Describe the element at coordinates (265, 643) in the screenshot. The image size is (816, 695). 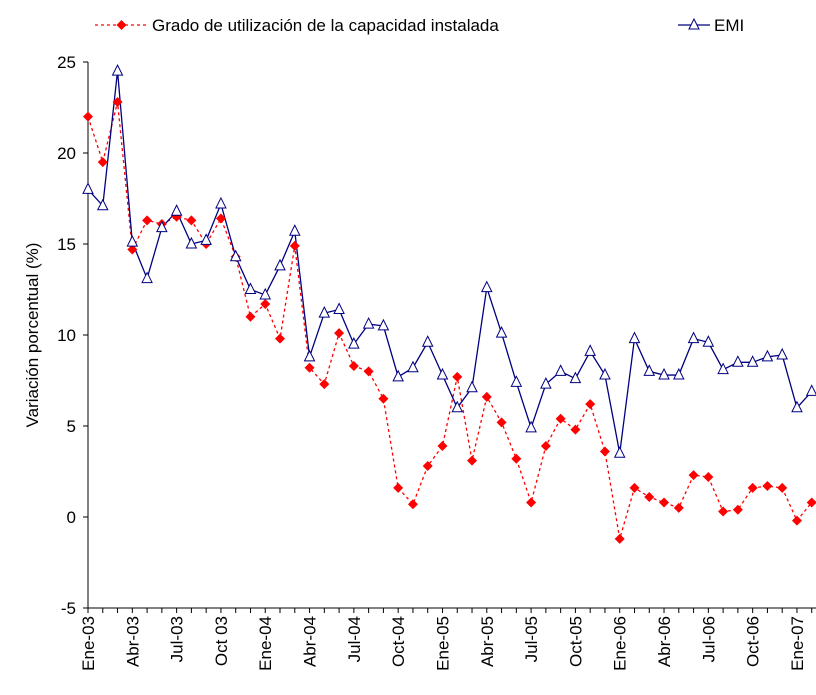
I see `x-tick-label: Ene-04` at that location.